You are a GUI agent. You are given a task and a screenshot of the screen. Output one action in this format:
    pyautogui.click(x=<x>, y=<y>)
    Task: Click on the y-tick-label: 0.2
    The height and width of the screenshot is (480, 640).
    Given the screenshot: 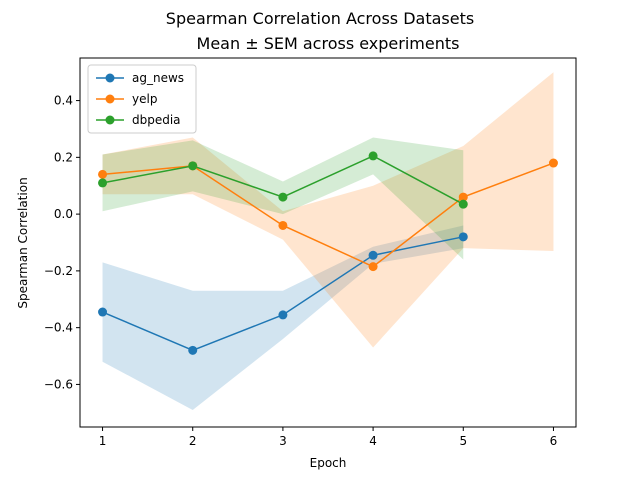 What is the action you would take?
    pyautogui.click(x=63, y=157)
    